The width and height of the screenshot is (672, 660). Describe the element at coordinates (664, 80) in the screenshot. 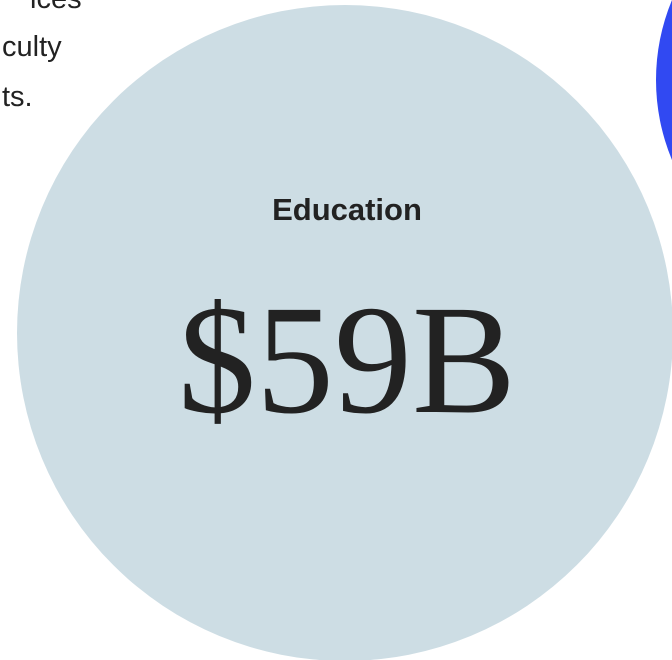

I see `accent-circle` at that location.